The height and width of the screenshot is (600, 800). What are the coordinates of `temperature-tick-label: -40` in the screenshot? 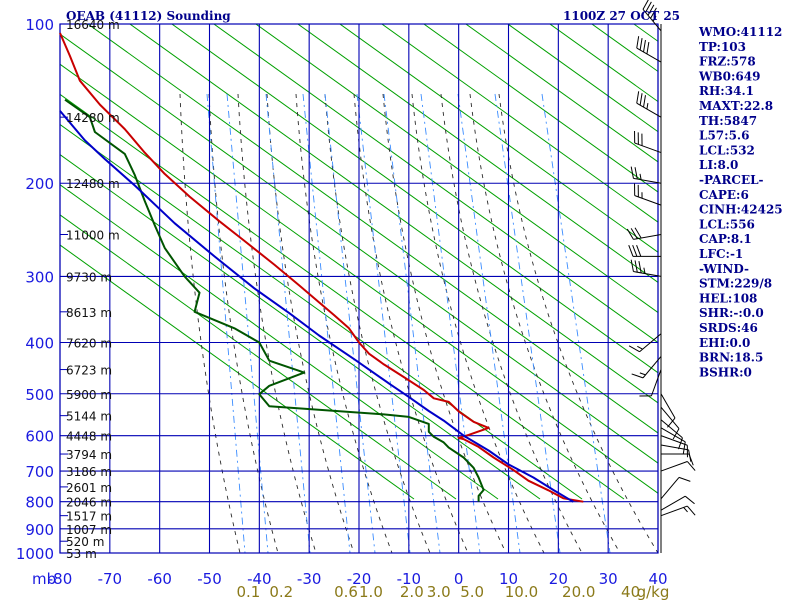 It's located at (259, 579).